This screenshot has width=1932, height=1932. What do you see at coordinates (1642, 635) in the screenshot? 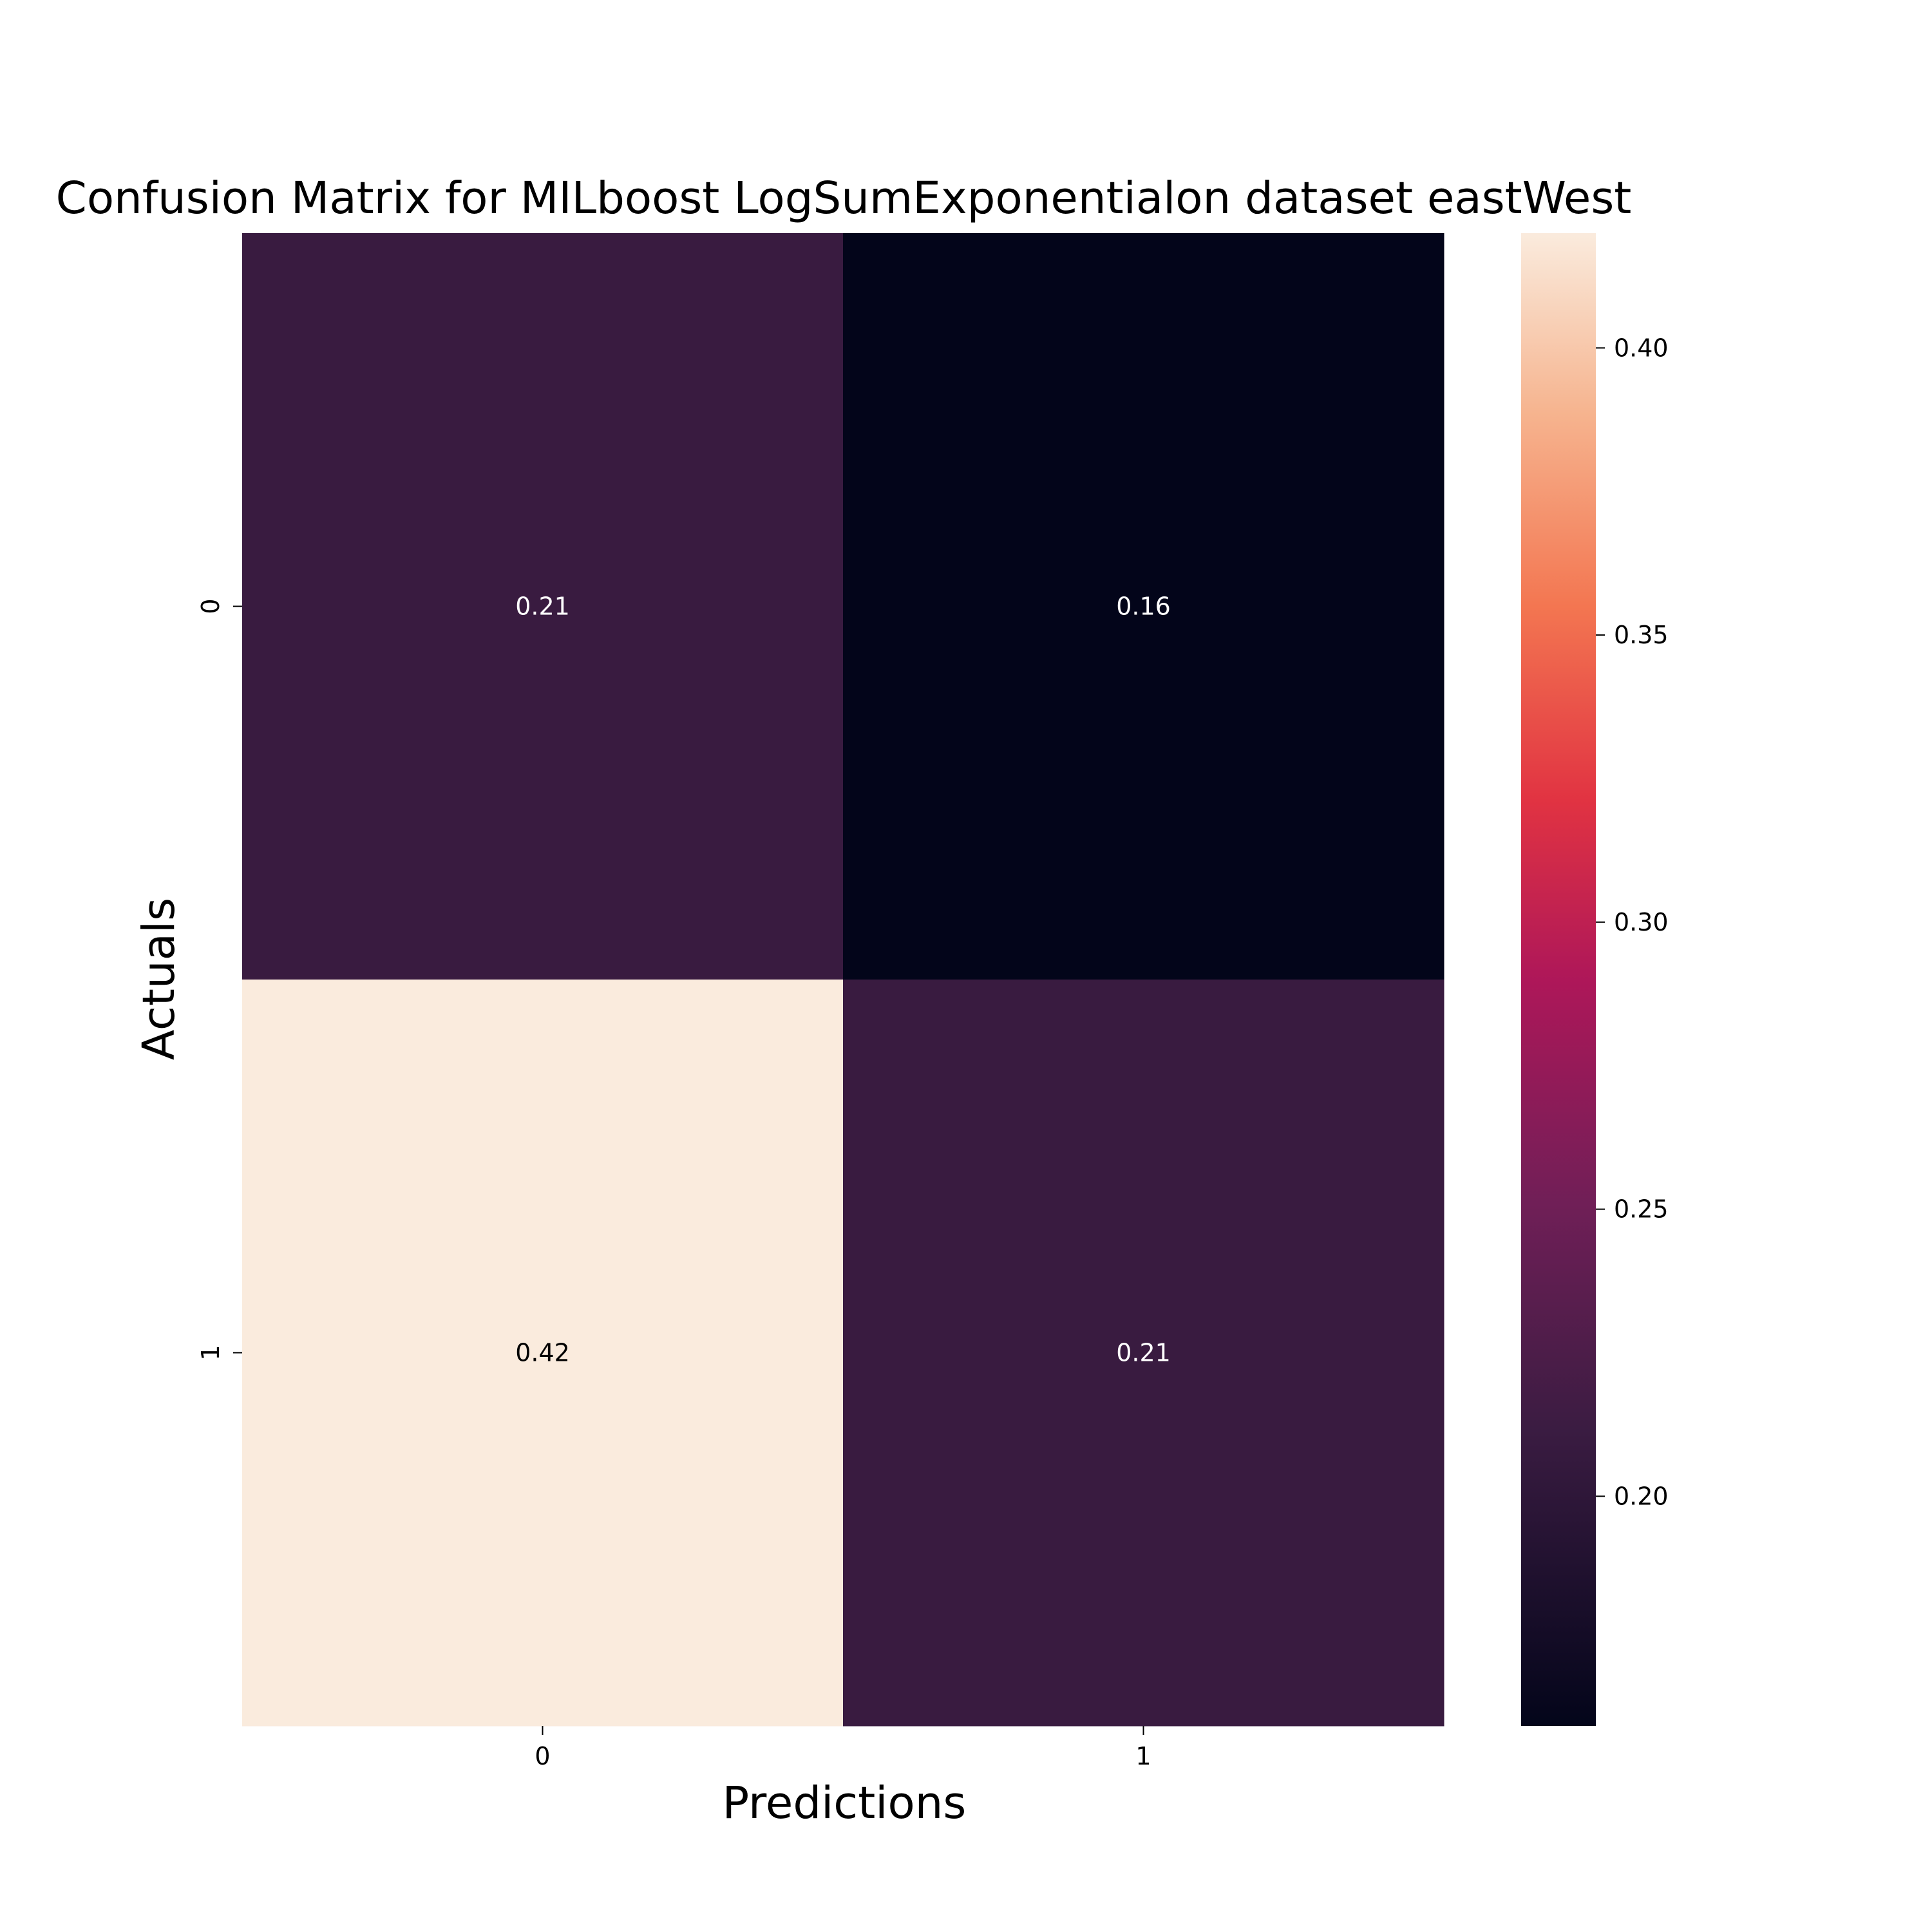
I see `colorbar-tick-label: 0.35` at bounding box center [1642, 635].